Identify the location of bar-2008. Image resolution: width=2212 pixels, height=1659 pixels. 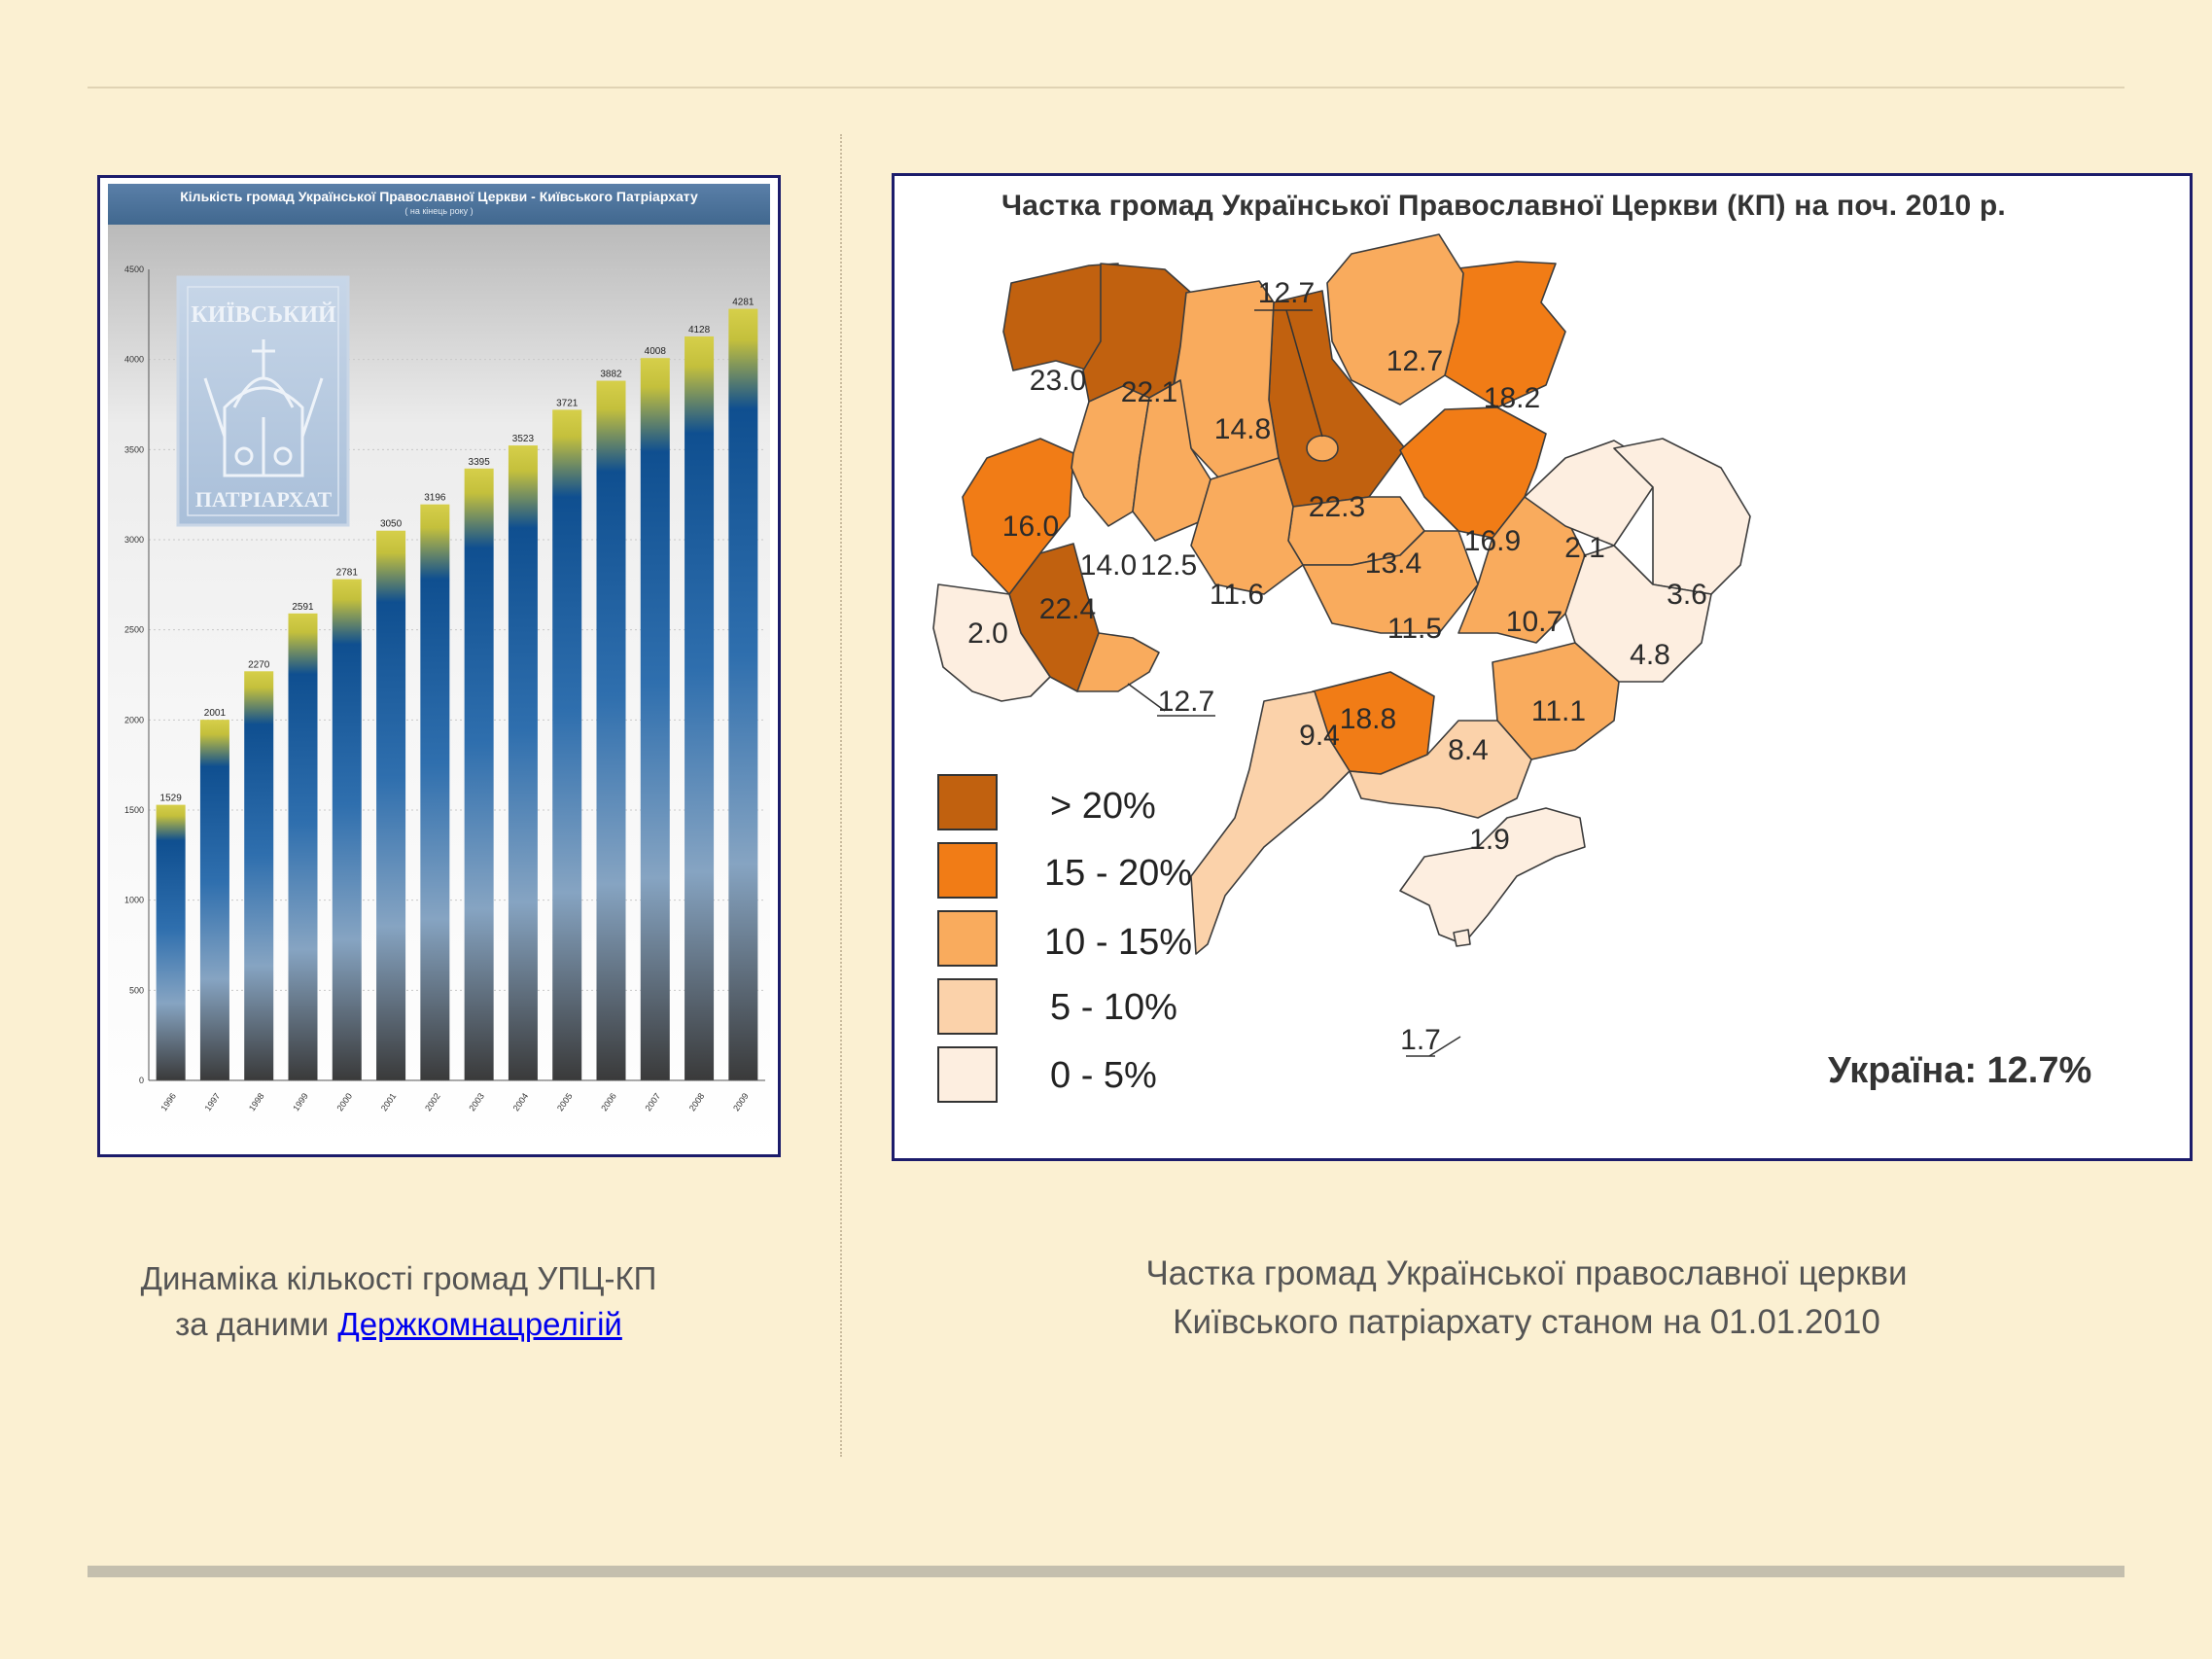
(700, 708).